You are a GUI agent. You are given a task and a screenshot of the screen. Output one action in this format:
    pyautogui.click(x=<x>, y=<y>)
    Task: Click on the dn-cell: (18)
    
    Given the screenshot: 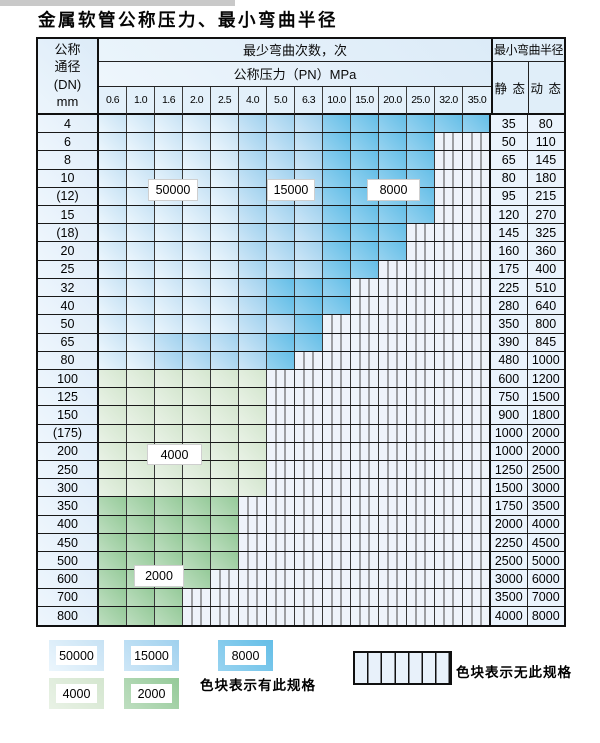 What is the action you would take?
    pyautogui.click(x=68, y=233)
    